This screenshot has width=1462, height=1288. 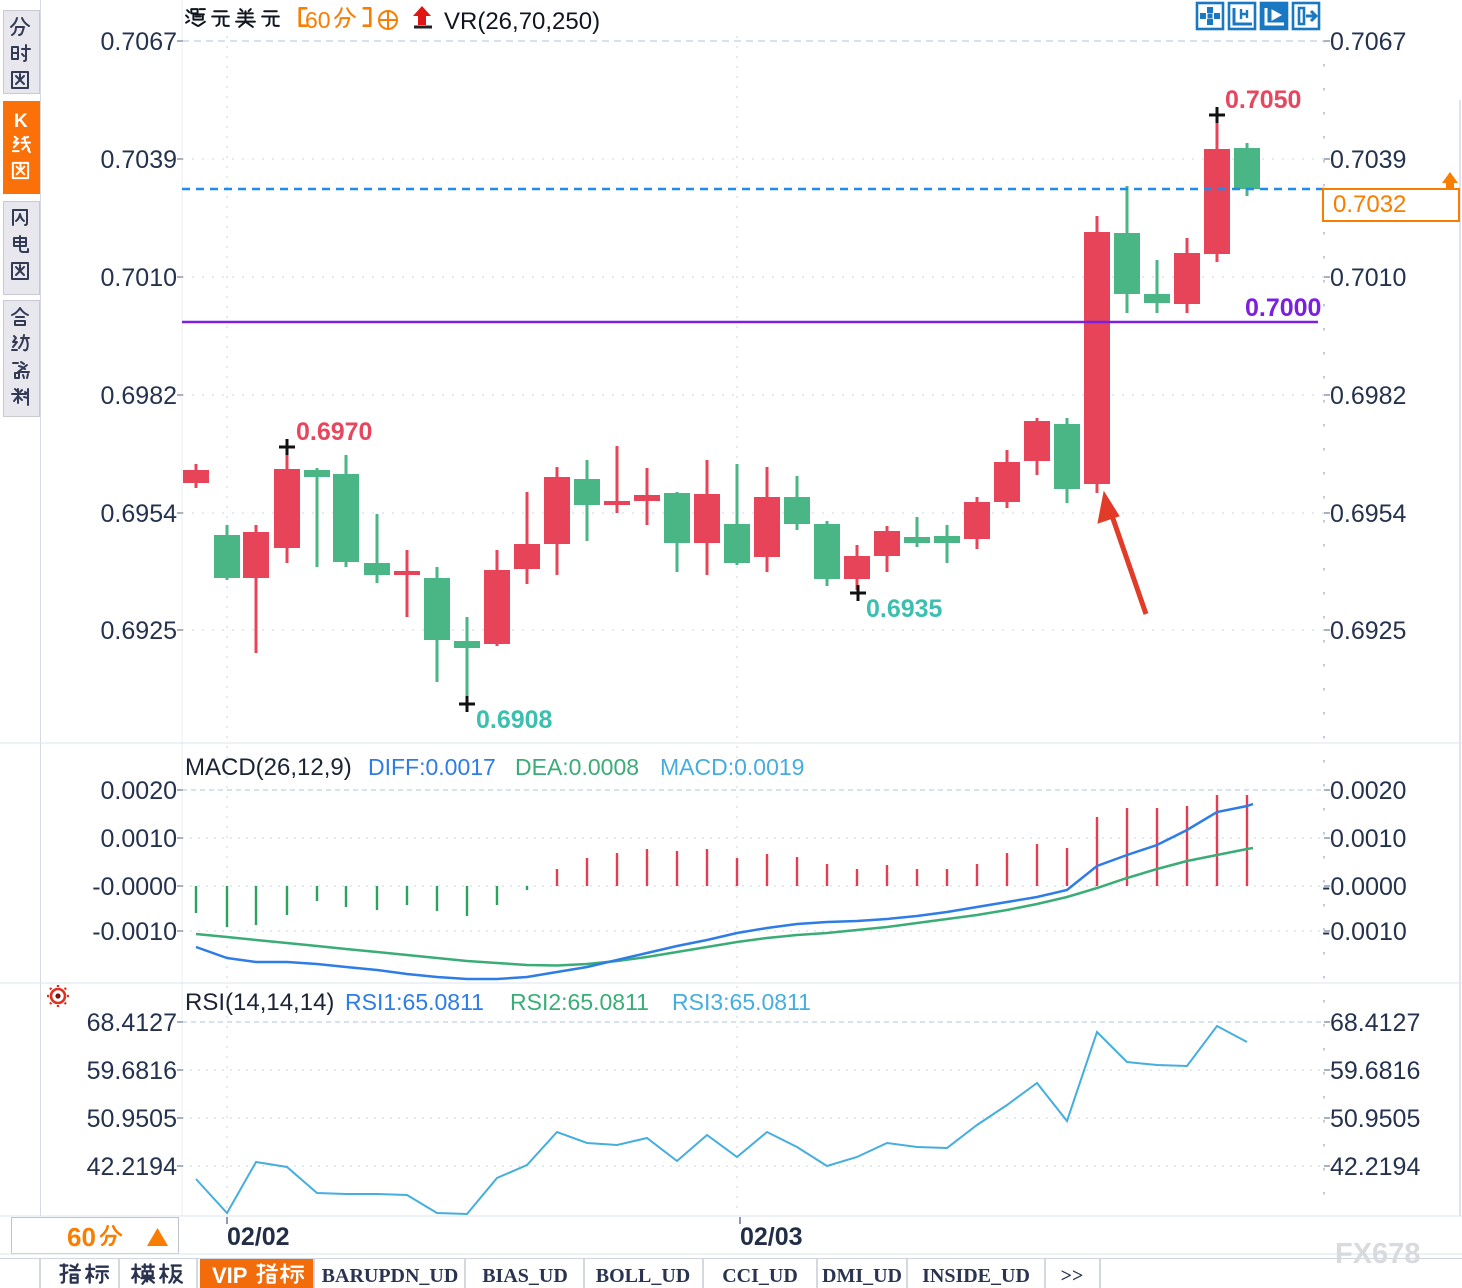 I want to click on svg-text: RSI3:65.0811, so click(x=741, y=1002).